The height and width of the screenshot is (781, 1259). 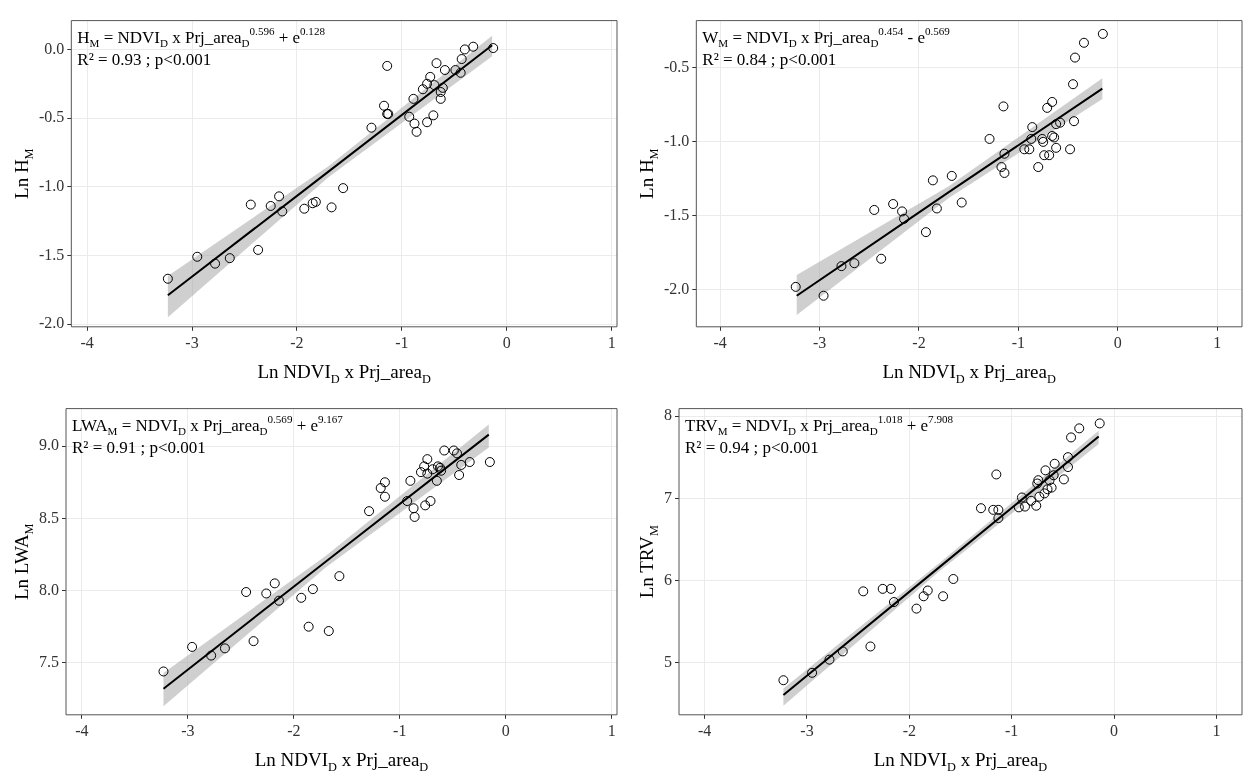 What do you see at coordinates (769, 59) in the screenshot?
I see `annotation: R² = 0.84 ; p<0.001` at bounding box center [769, 59].